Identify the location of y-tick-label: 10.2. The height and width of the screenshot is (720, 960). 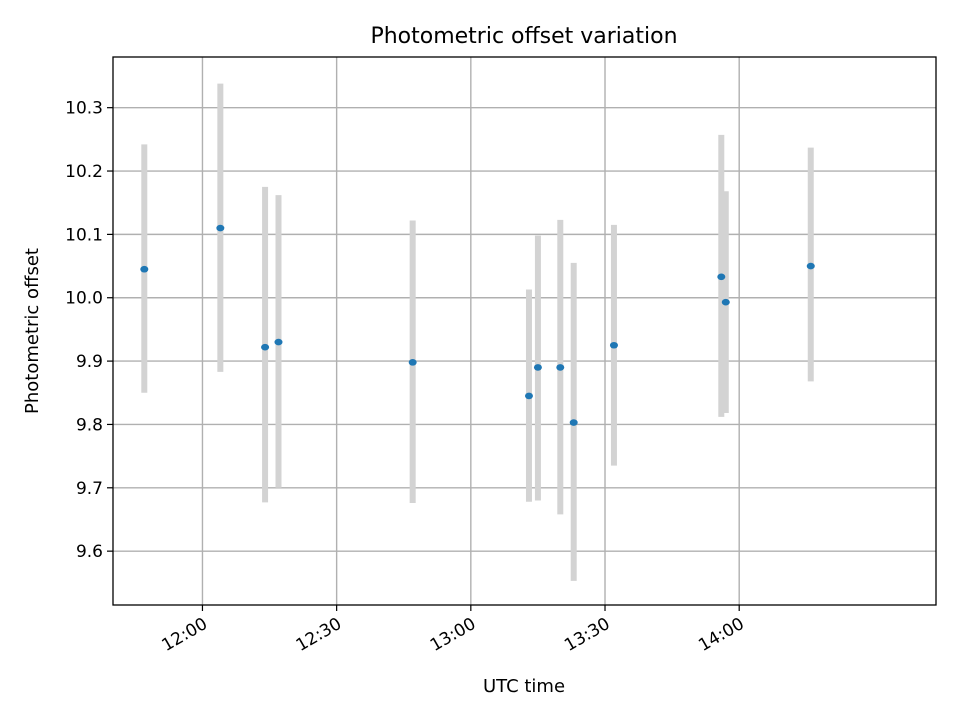
(84, 172).